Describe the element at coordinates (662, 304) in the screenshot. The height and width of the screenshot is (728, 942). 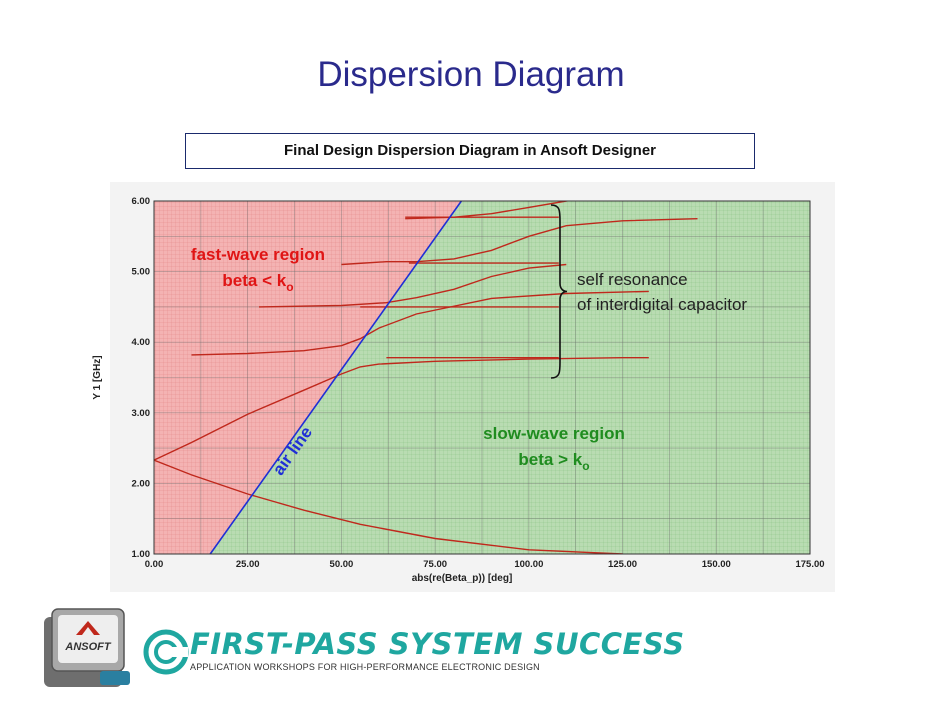
I see `annotation-line-2: of interdigital capacitor` at that location.